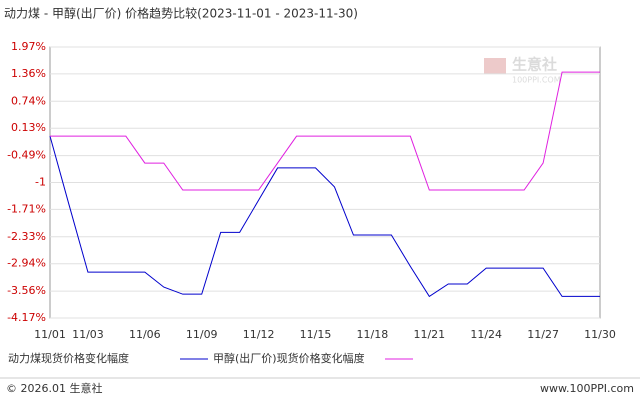 The height and width of the screenshot is (400, 640). Describe the element at coordinates (28, 127) in the screenshot. I see `y-tick-label: 0.13%` at that location.